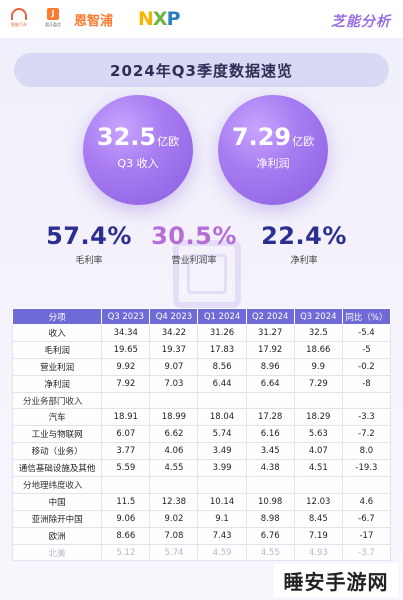 This screenshot has height=600, width=403. Describe the element at coordinates (57, 333) in the screenshot. I see `row-label: 收入` at that location.